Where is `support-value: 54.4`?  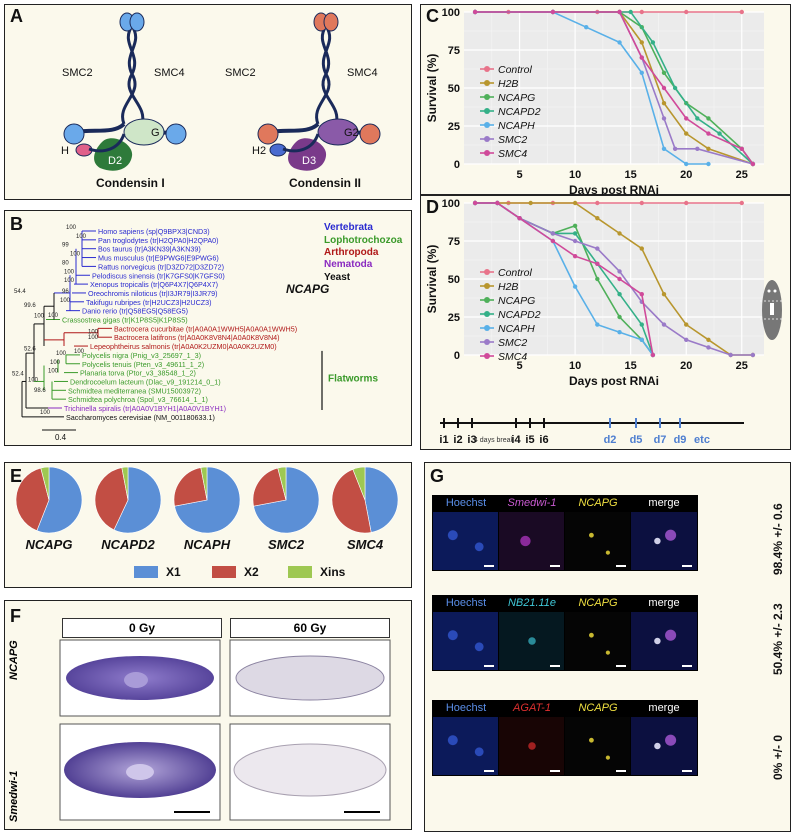
support-value: 54.4 is located at coordinates (20, 292).